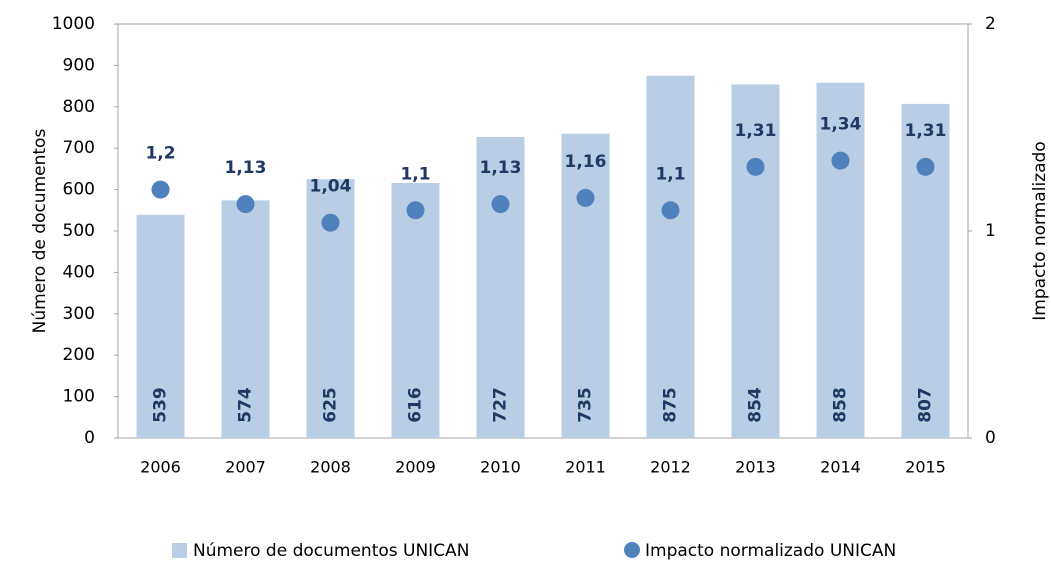  Describe the element at coordinates (756, 405) in the screenshot. I see `bar-label: 854` at that location.